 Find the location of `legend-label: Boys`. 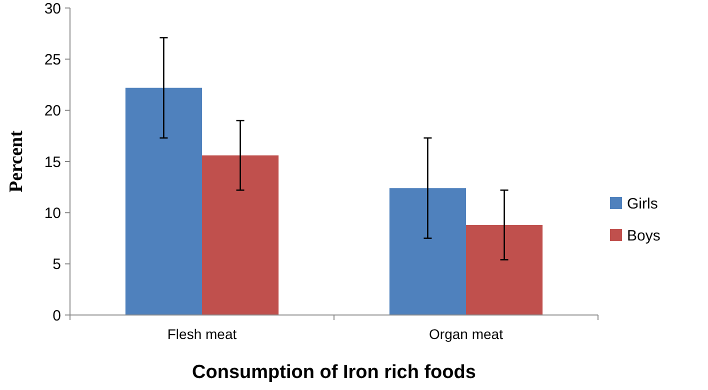

legend-label: Boys is located at coordinates (643, 235).